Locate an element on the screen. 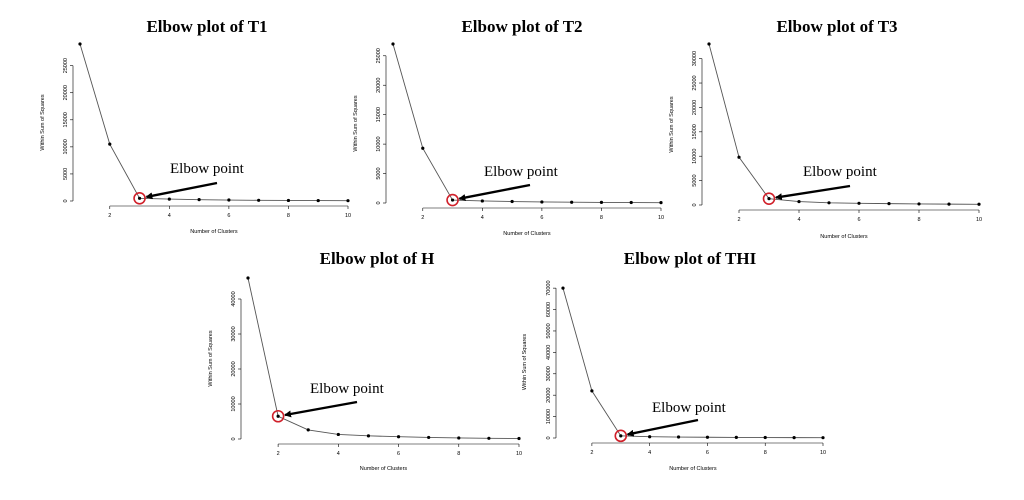 This screenshot has height=500, width=1024. chart-title: Elbow plot of H is located at coordinates (377, 258).